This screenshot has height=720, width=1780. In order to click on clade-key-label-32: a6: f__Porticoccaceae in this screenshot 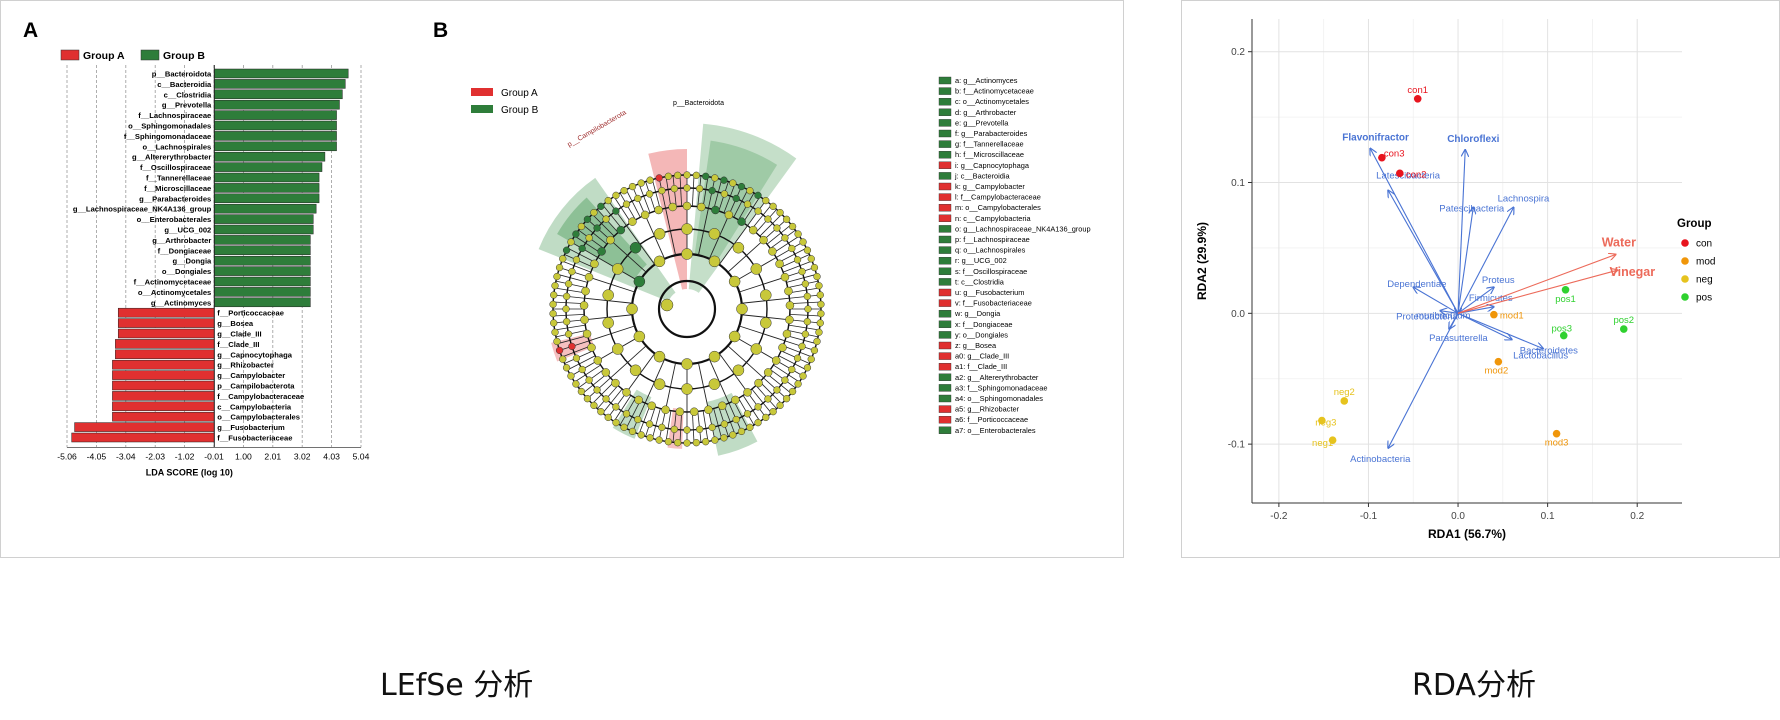, I will do `click(991, 419)`.